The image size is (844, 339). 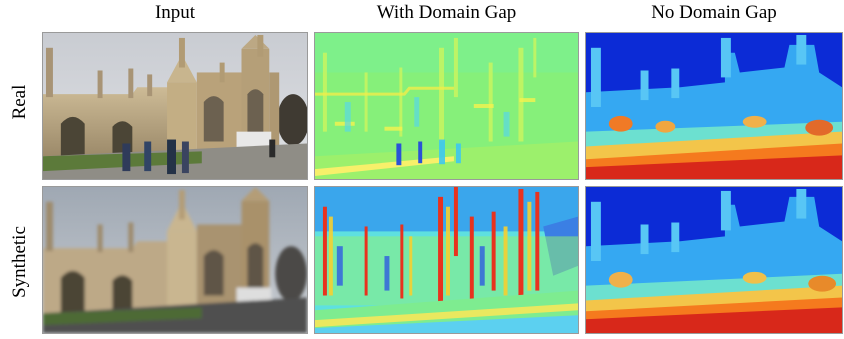 I want to click on row-label-real: Real, so click(x=19, y=102).